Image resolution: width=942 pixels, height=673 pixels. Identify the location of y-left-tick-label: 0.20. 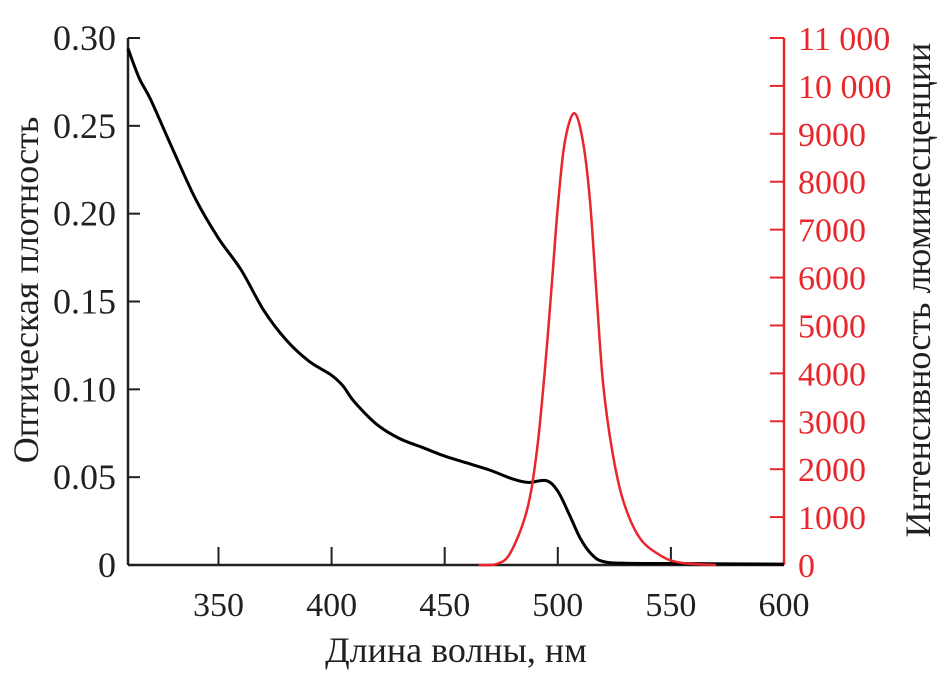
(84, 214).